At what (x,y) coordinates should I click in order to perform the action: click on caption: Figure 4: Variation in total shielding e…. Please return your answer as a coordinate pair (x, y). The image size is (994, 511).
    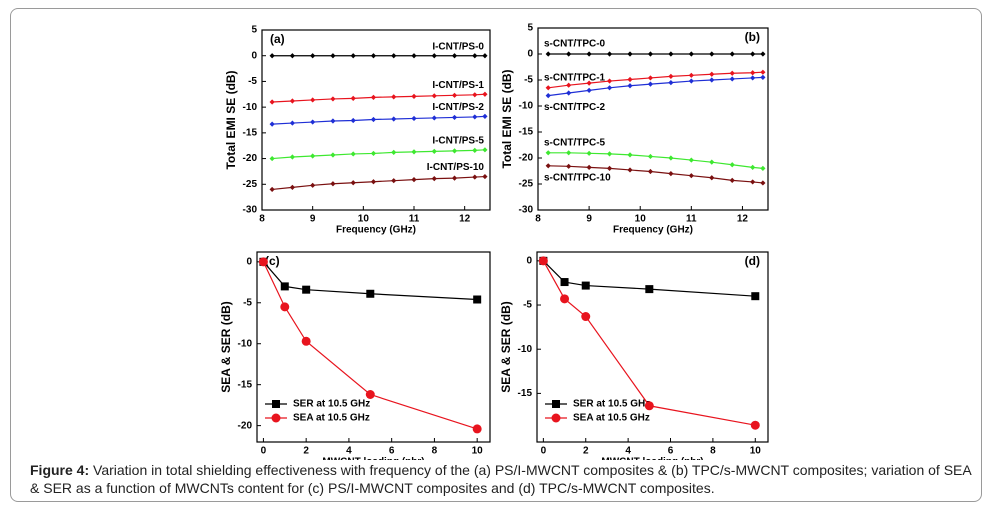
    Looking at the image, I should click on (502, 479).